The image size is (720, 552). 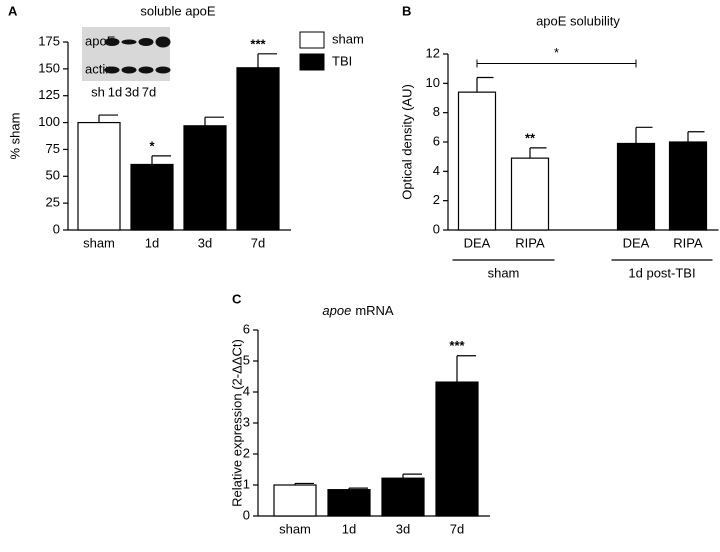 I want to click on y-tick-label: 10, so click(x=433, y=82).